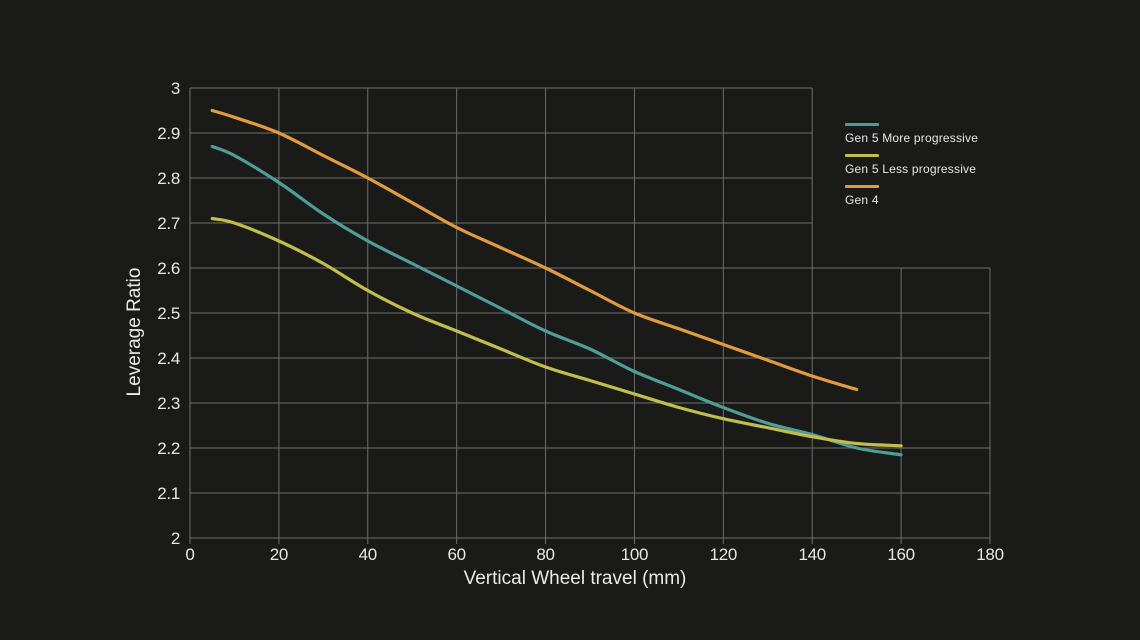 This screenshot has width=1140, height=640. What do you see at coordinates (168, 178) in the screenshot?
I see `y-tick-label: 2.8` at bounding box center [168, 178].